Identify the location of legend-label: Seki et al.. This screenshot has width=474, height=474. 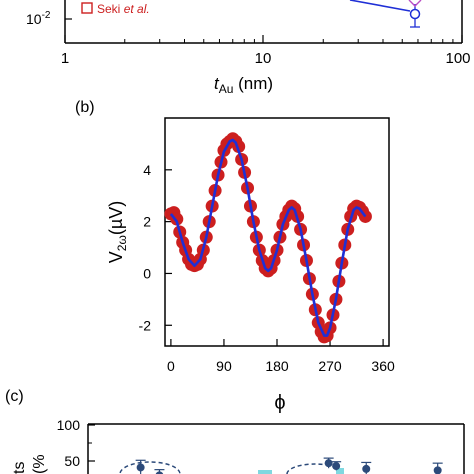
(123, 9).